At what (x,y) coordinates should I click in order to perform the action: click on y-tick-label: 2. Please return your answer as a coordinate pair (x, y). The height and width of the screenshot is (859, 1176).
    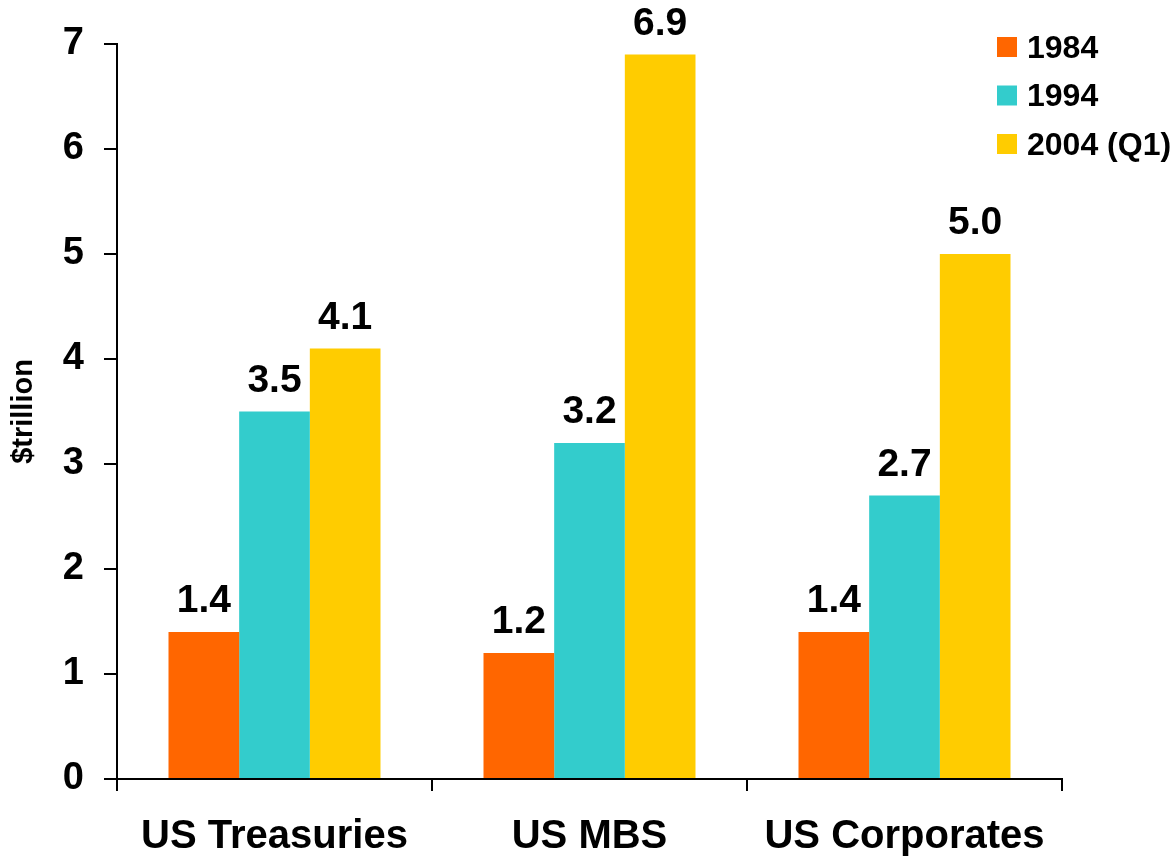
    Looking at the image, I should click on (73, 566).